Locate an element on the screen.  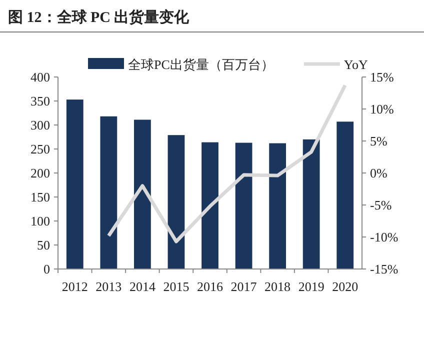
x-tick-label: 2014 is located at coordinates (142, 286).